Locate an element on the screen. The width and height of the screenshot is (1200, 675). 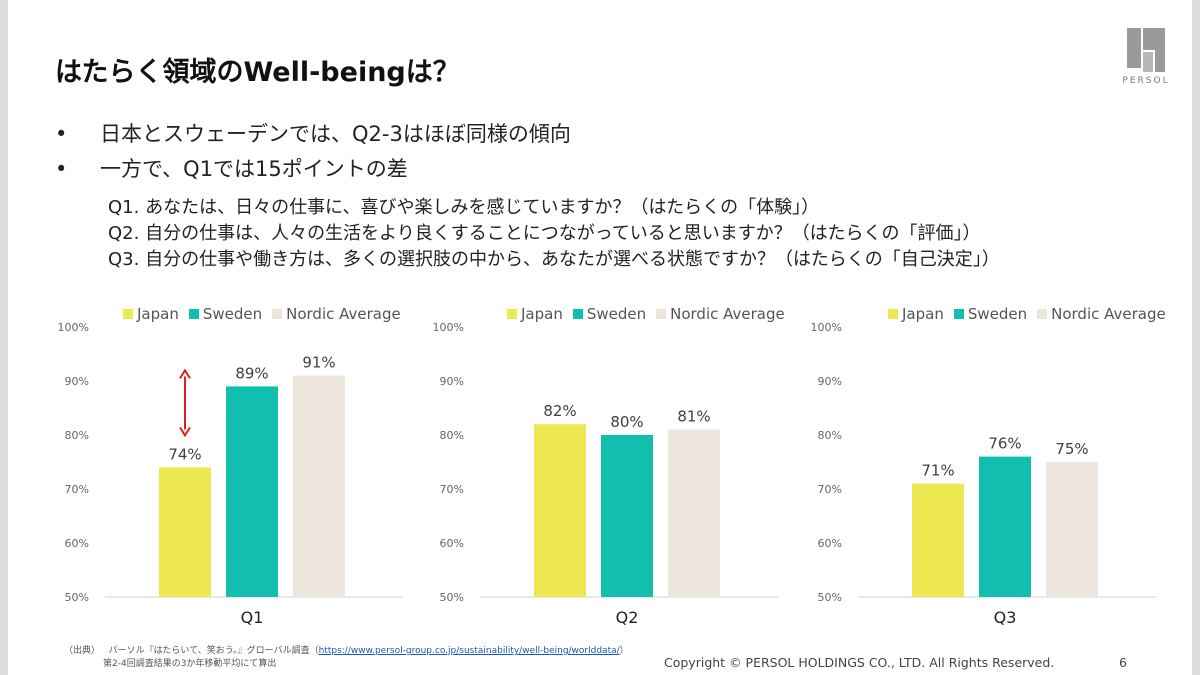
source-note: 第2-4回調査結果の3か年移動平均にて算出 is located at coordinates (190, 664).